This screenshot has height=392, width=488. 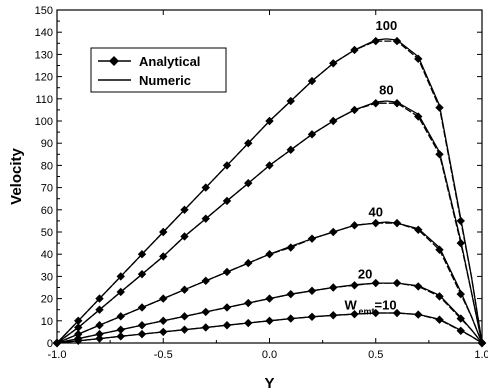 I want to click on y-tick-label: 0, so click(x=50, y=344).